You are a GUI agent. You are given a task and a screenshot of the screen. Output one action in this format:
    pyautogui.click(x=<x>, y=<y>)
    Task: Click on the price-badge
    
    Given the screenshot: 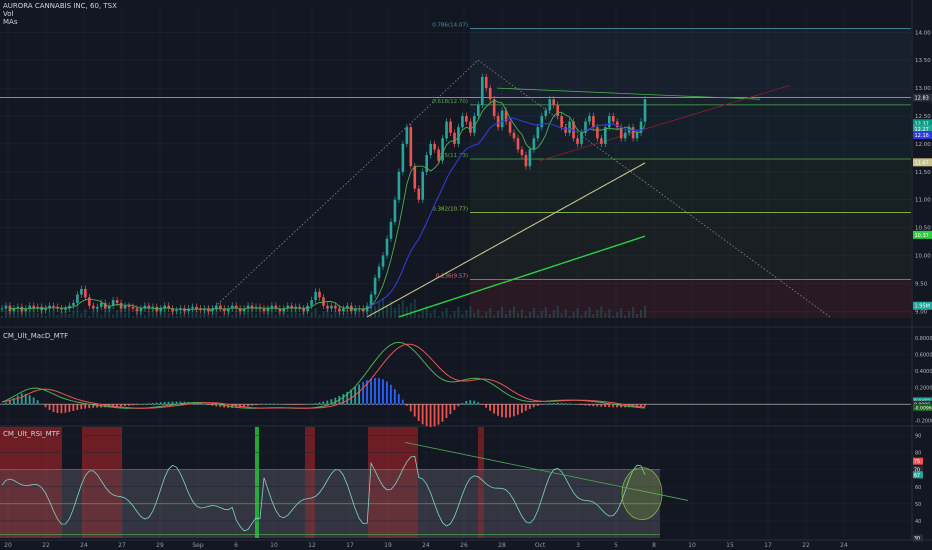 What is the action you would take?
    pyautogui.click(x=922, y=305)
    